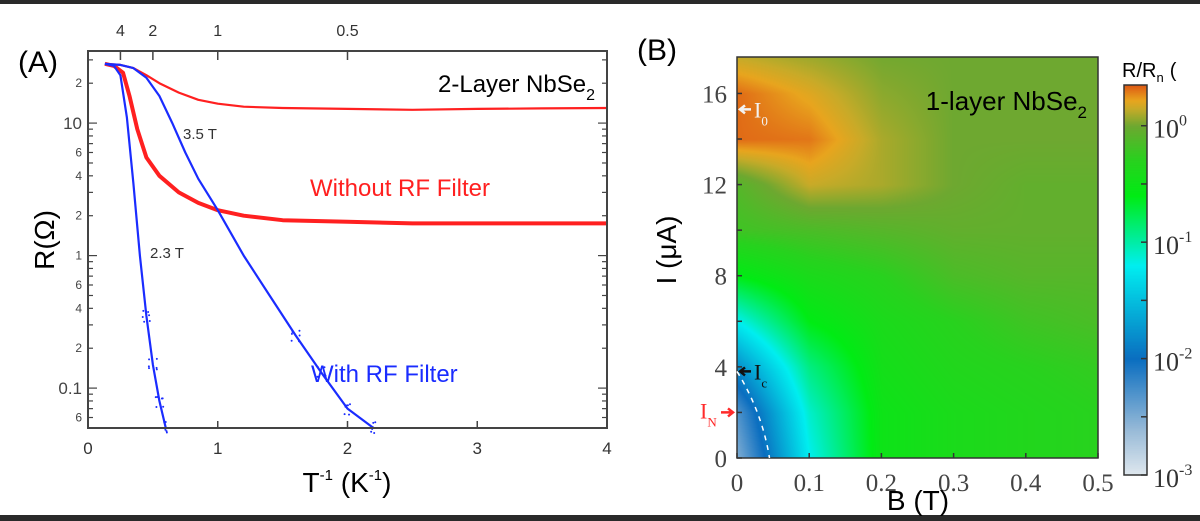 The image size is (1200, 521). Describe the element at coordinates (516, 87) in the screenshot. I see `panel-a-title: 2-Layer NbSe2` at that location.